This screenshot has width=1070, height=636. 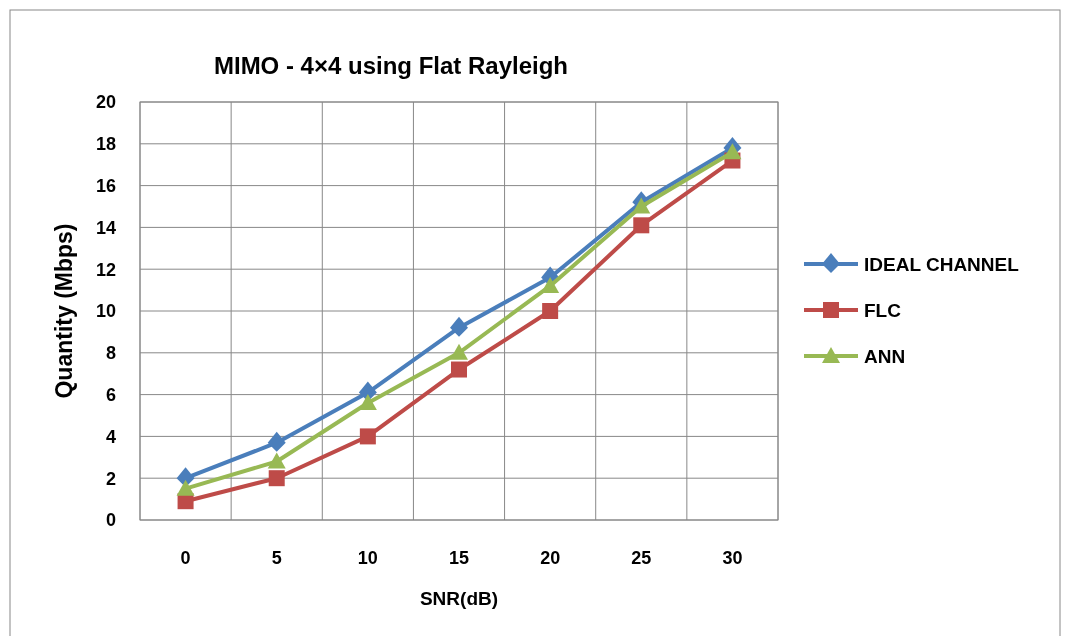 I want to click on x-tick-label: 25, so click(x=641, y=558).